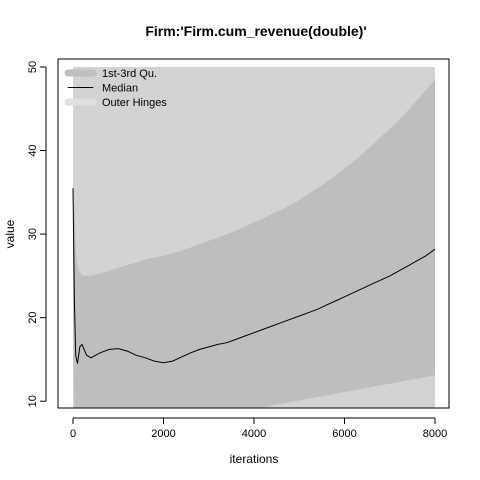 This screenshot has height=480, width=480. What do you see at coordinates (254, 434) in the screenshot?
I see `x-tick-label: 4000` at bounding box center [254, 434].